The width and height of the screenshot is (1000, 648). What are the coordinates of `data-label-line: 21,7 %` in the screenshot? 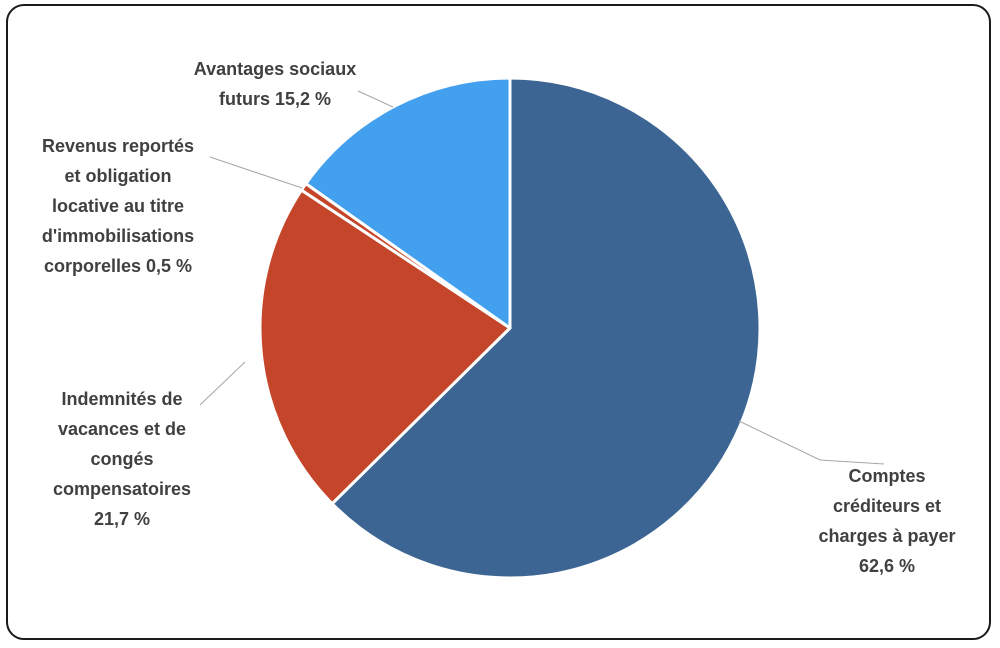 It's located at (122, 519).